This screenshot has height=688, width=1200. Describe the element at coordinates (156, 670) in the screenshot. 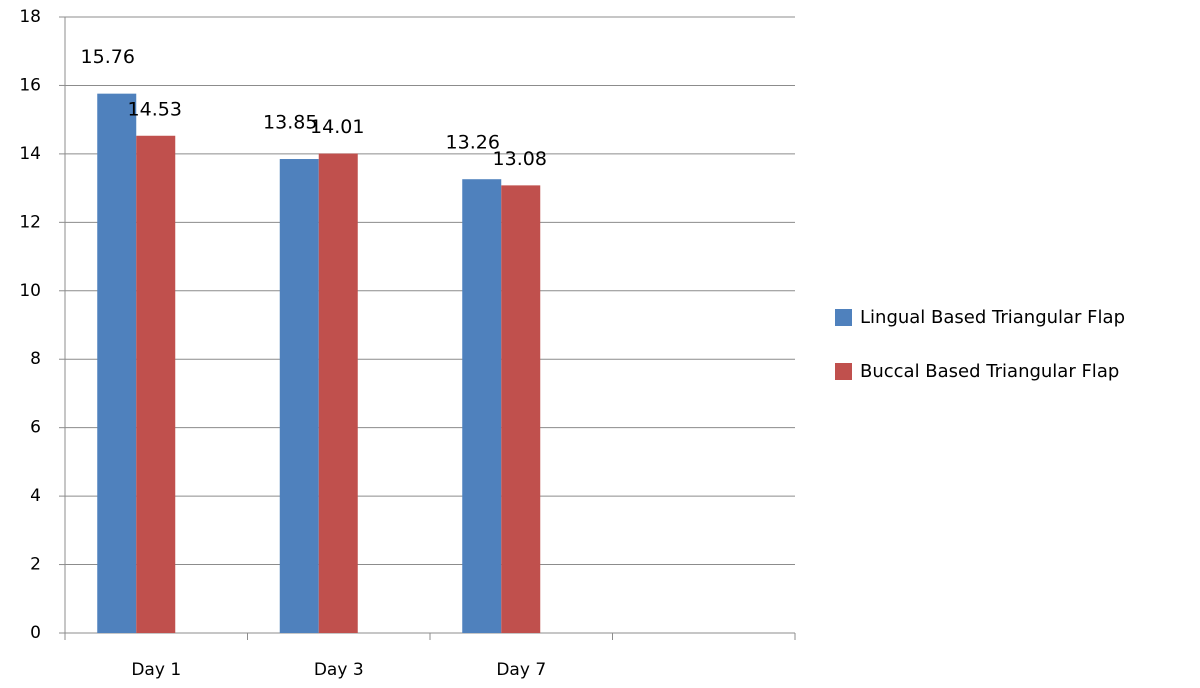

I see `x-tick-label: Day 1` at that location.